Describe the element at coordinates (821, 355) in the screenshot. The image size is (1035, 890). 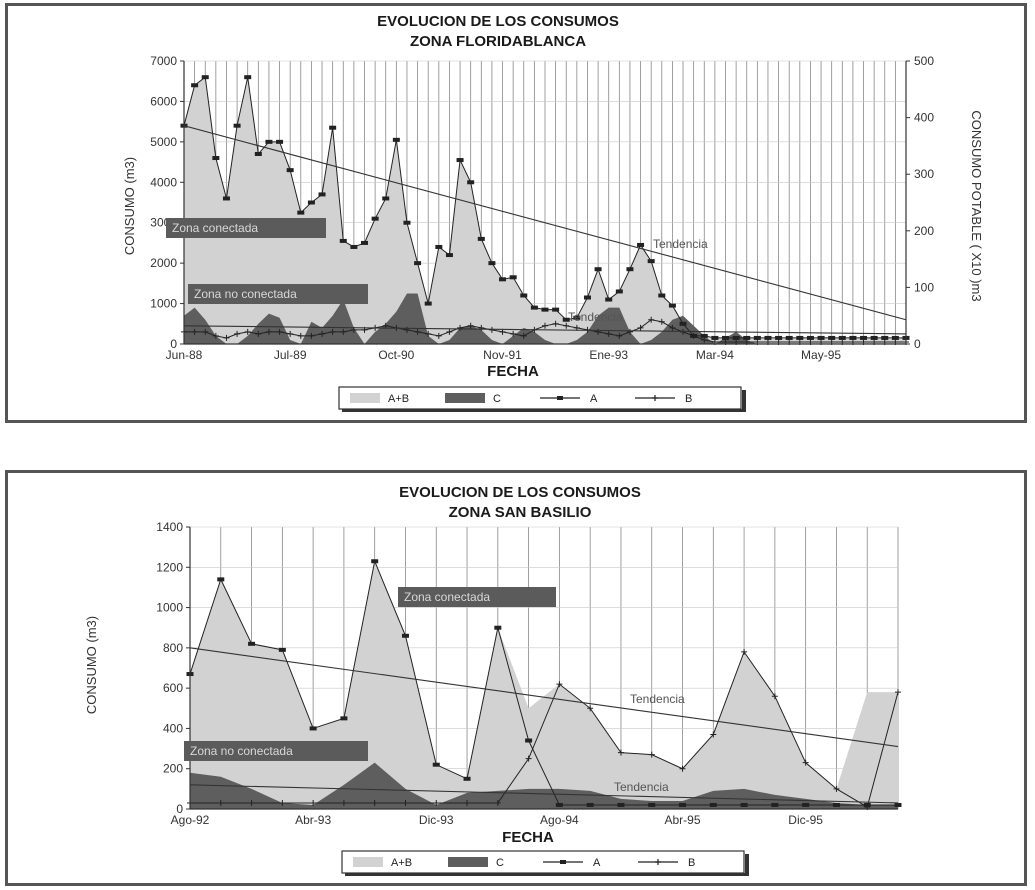
I see `x-tick-label: May-95` at that location.